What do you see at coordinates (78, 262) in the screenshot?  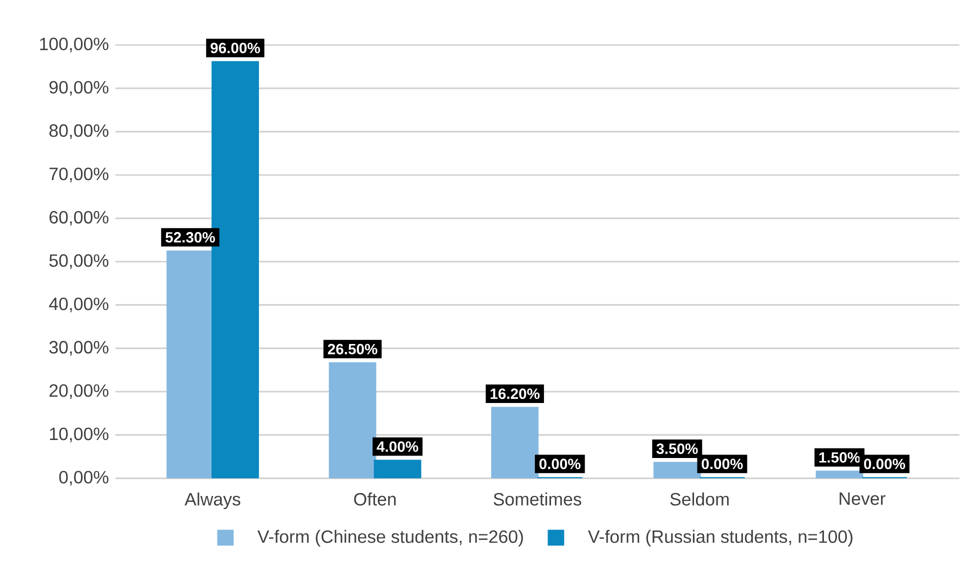 I see `y-tick-label: 50,00%` at bounding box center [78, 262].